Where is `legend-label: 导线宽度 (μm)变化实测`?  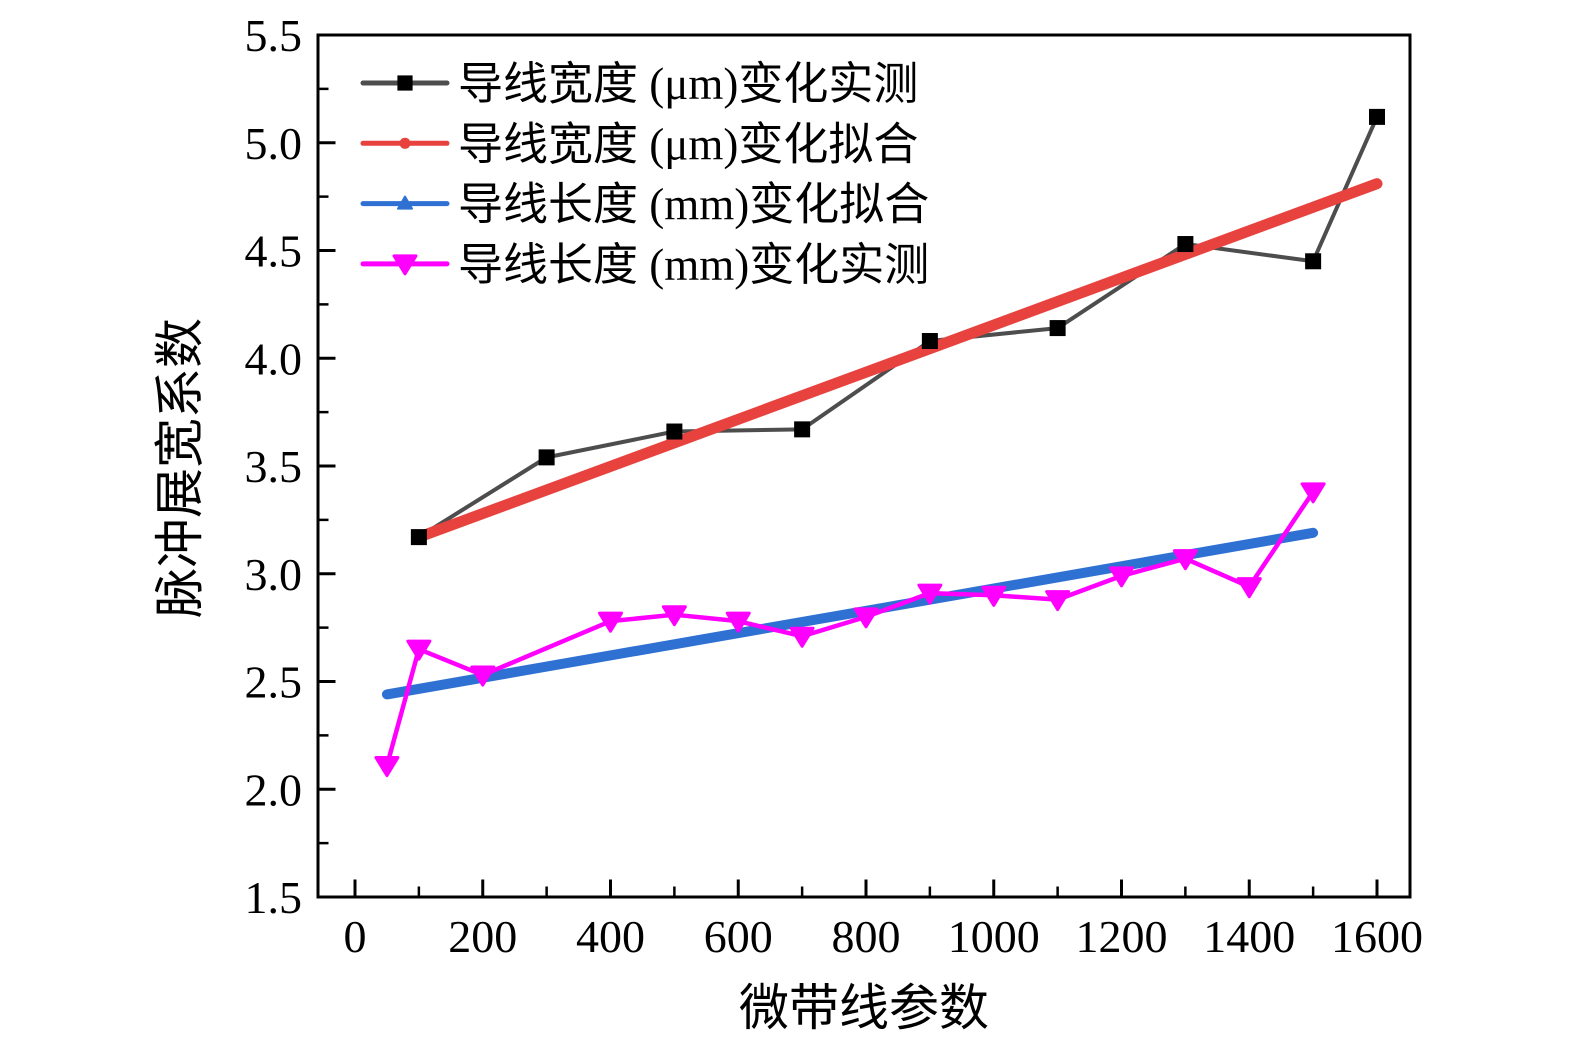 legend-label: 导线宽度 (μm)变化实测 is located at coordinates (688, 84).